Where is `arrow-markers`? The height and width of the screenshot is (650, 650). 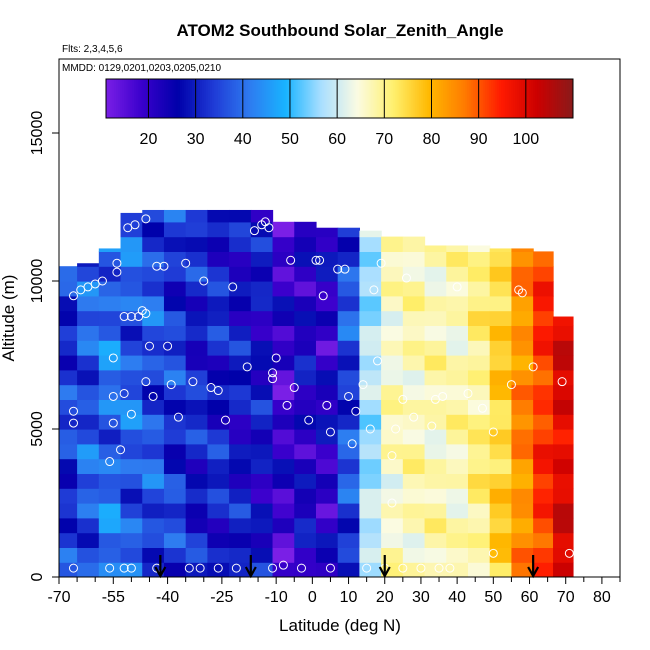
arrow-markers is located at coordinates (347, 567).